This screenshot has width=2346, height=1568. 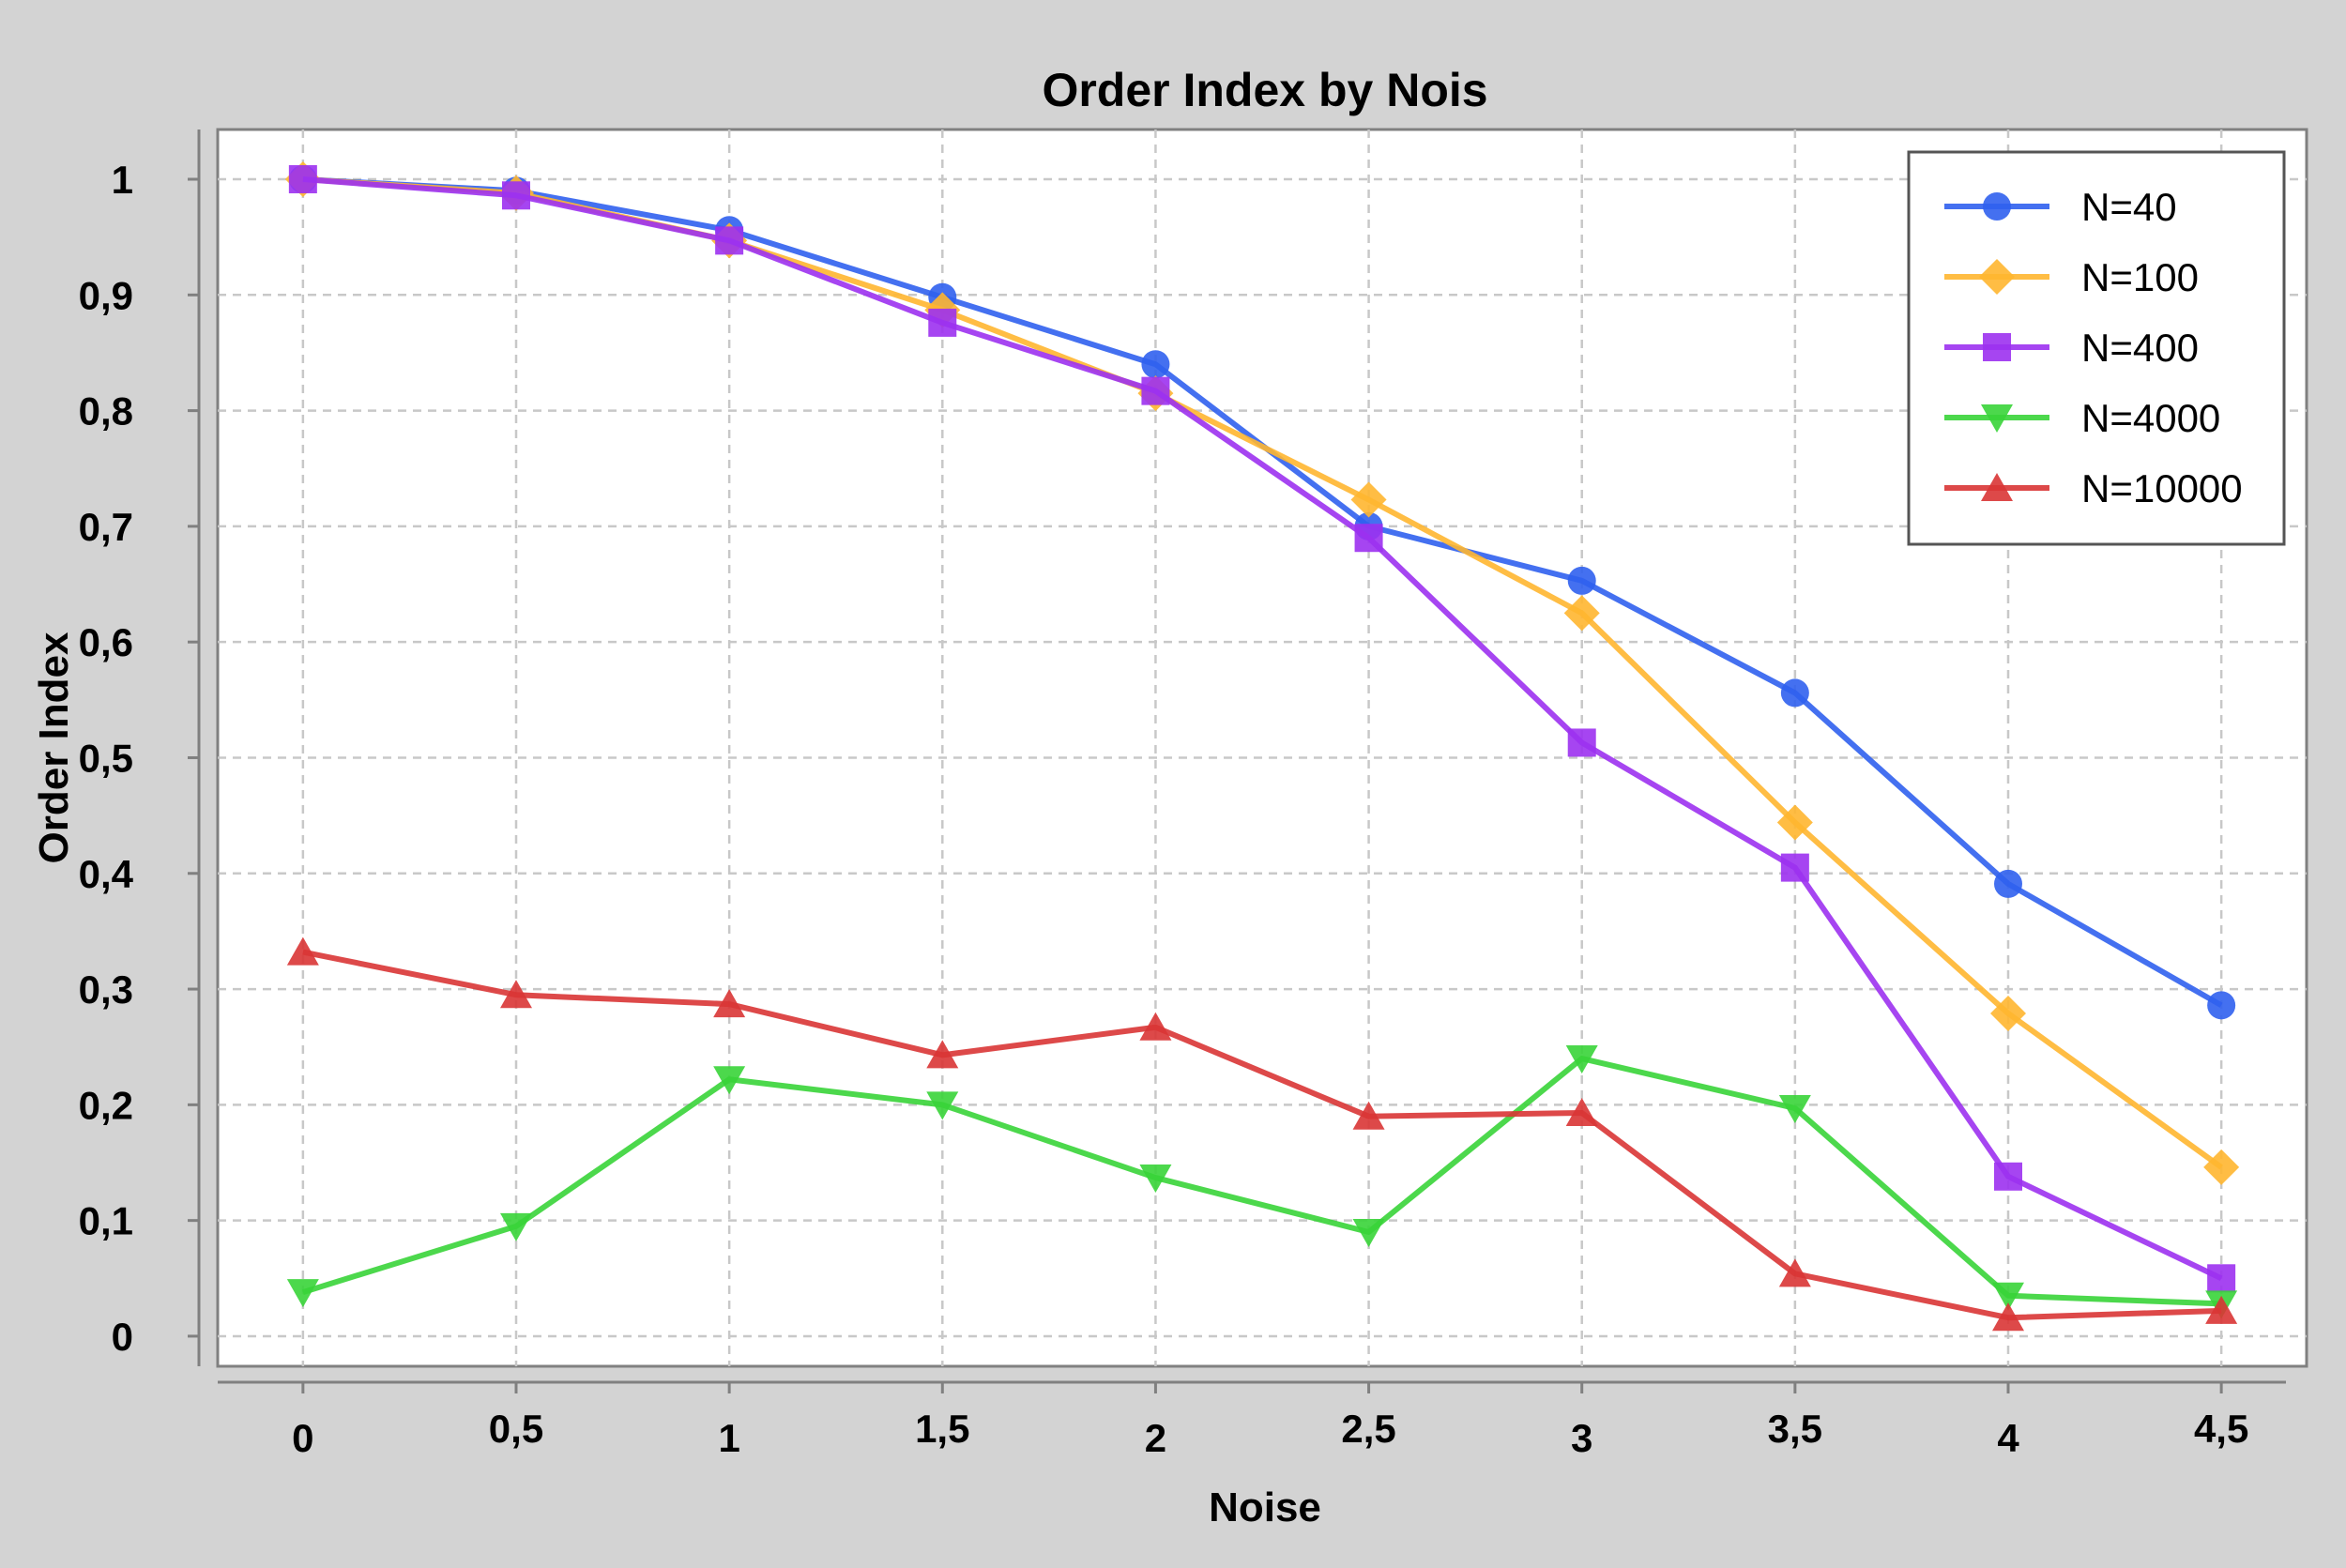 I want to click on y-tick-label: 0,1, so click(x=106, y=1221).